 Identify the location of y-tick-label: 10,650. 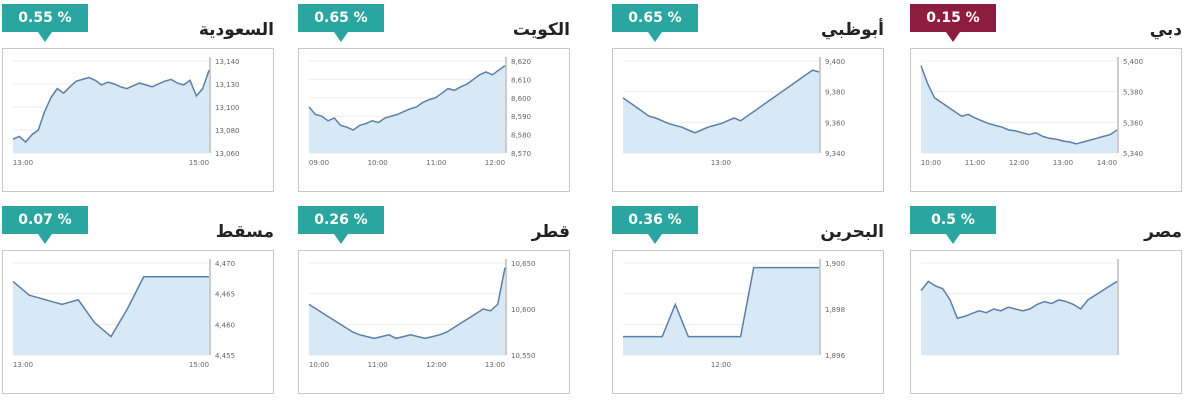
(523, 264).